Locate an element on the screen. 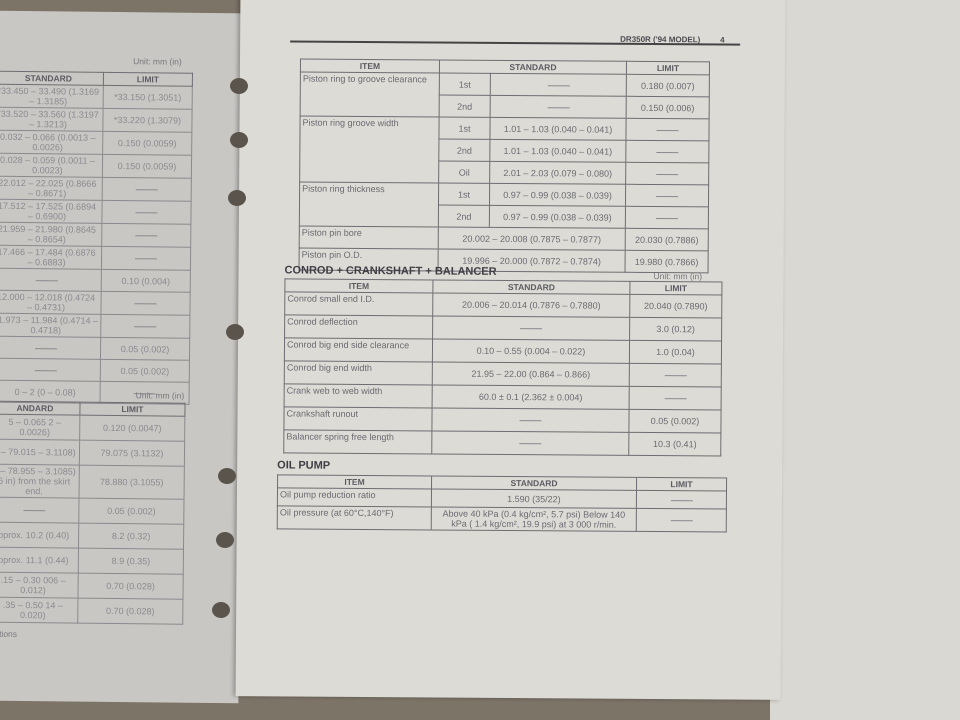 Image resolution: width=960 pixels, height=720 pixels. item-cell: Oil pressure (at 60°C,140°F) is located at coordinates (354, 517).